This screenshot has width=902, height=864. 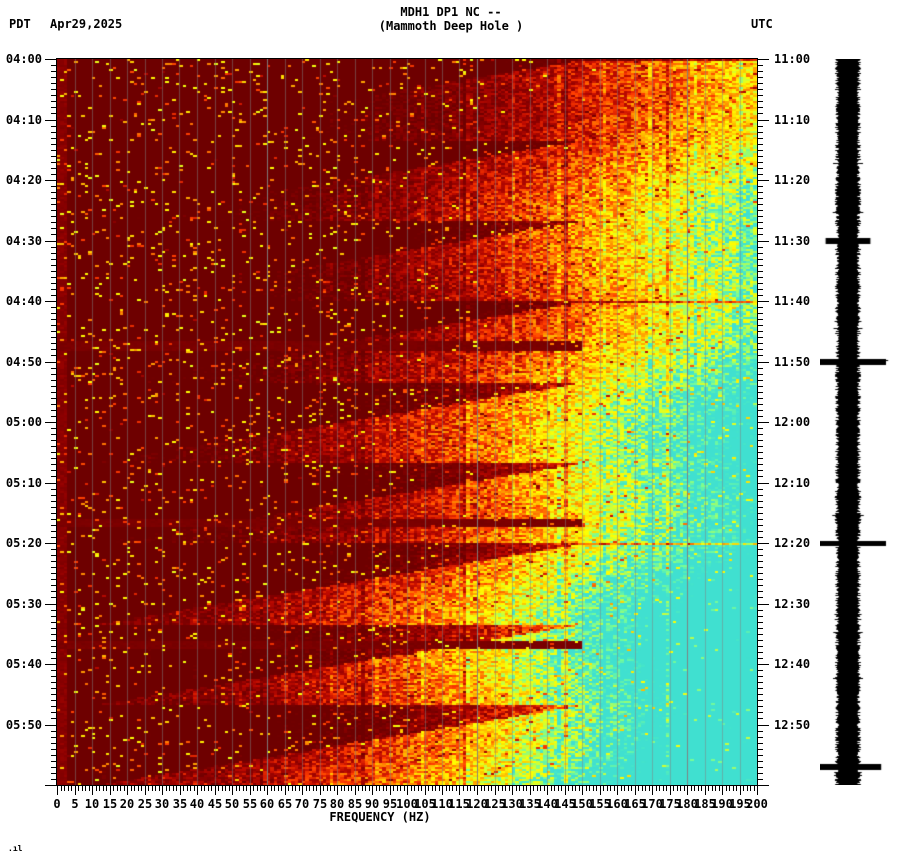 I want to click on left-axis-tick-label: 05:40, so click(x=23, y=664).